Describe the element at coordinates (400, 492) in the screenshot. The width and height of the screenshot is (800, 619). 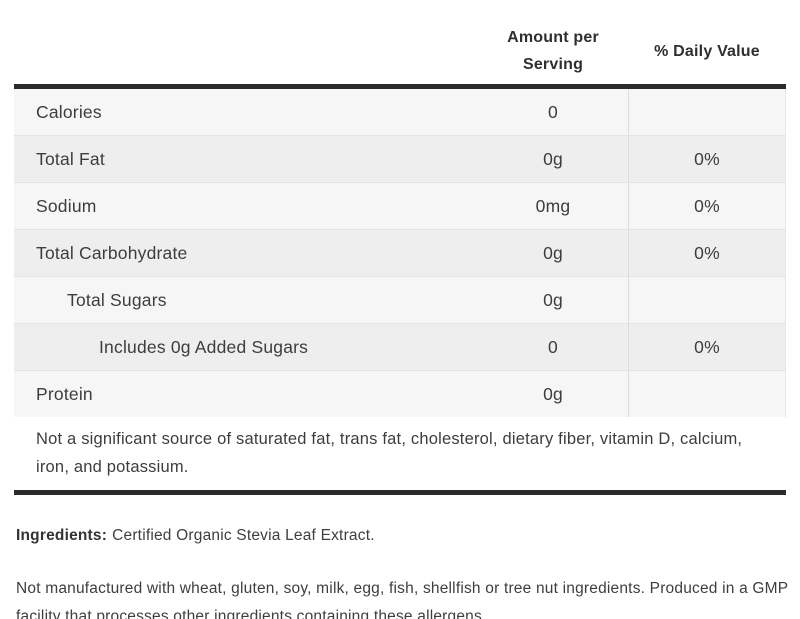
I see `footer-divider-bar` at that location.